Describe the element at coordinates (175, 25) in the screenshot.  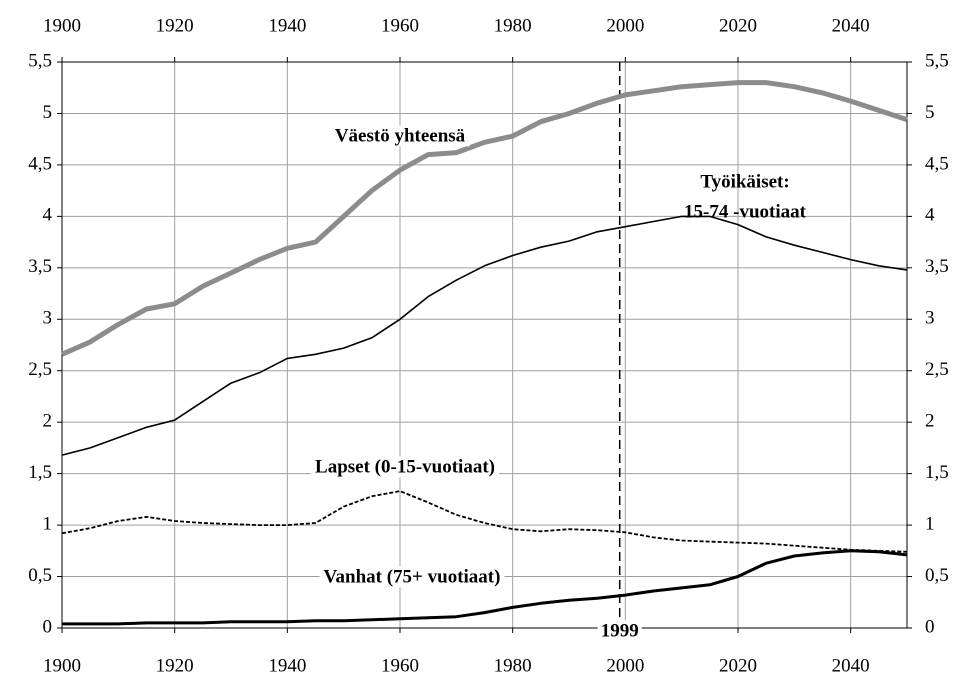
I see `x-top-tick-label: 1920` at that location.